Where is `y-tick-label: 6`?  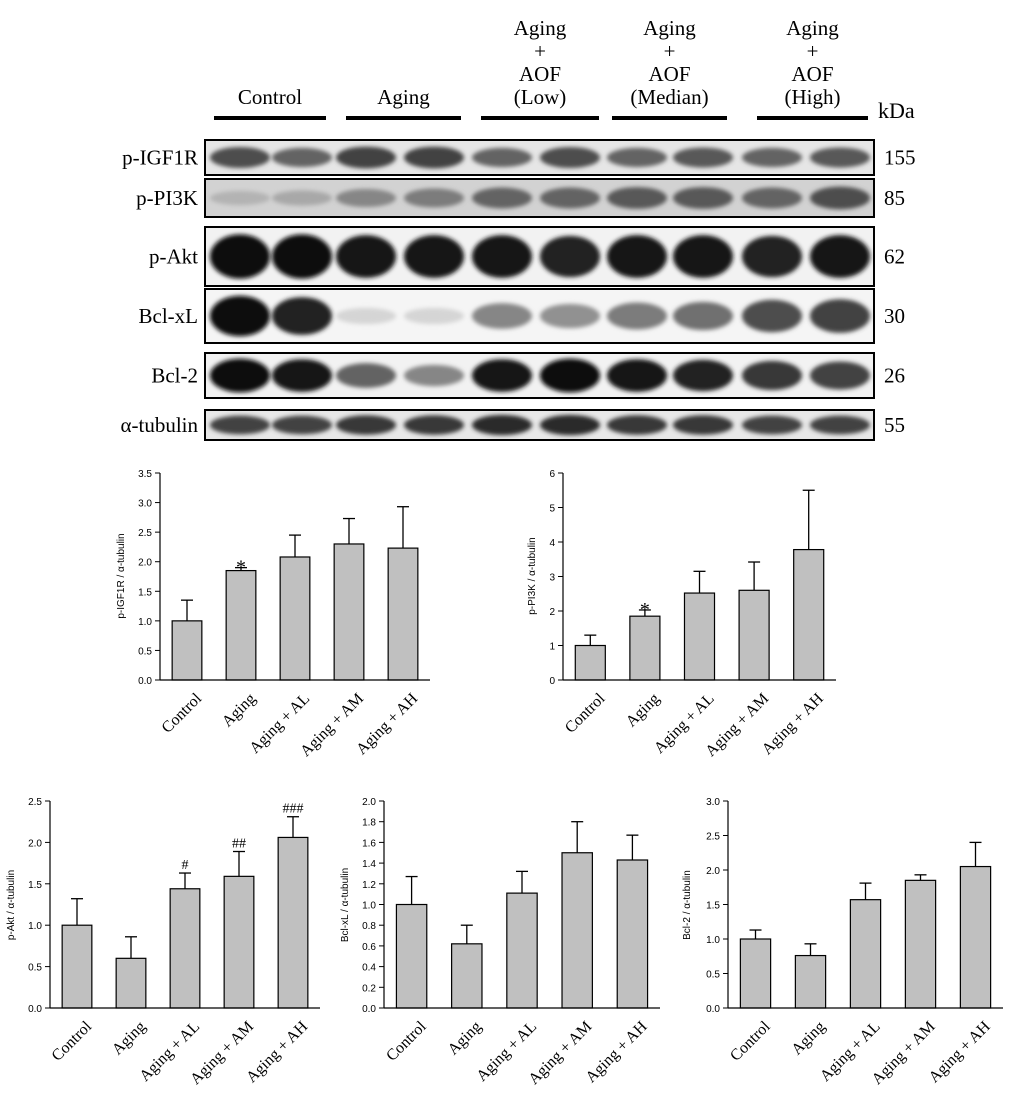 y-tick-label: 6 is located at coordinates (552, 474).